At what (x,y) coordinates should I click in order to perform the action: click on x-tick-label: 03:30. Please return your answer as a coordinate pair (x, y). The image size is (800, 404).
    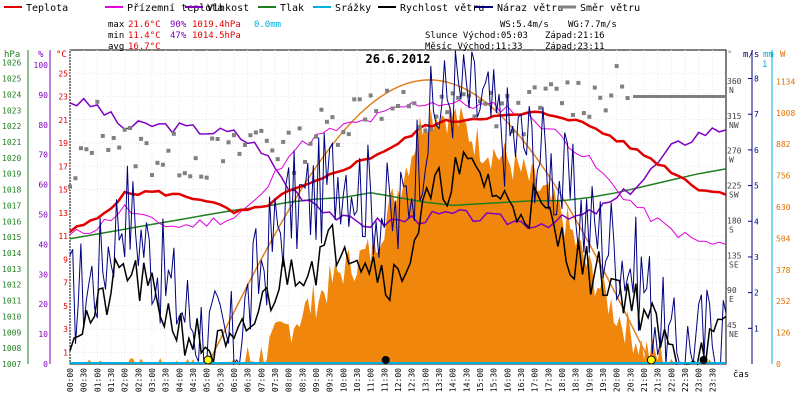
    Looking at the image, I should click on (166, 380).